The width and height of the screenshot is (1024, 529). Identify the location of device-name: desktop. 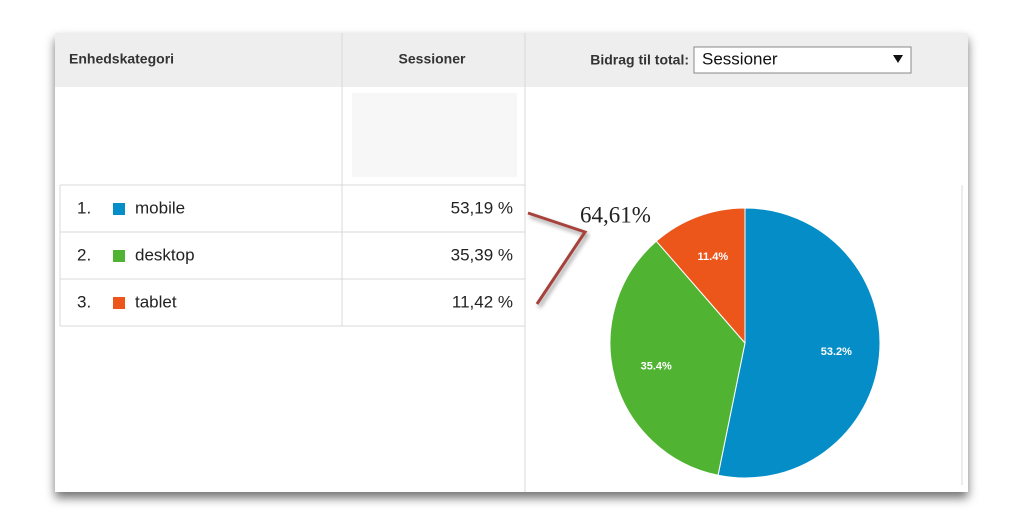
(165, 254).